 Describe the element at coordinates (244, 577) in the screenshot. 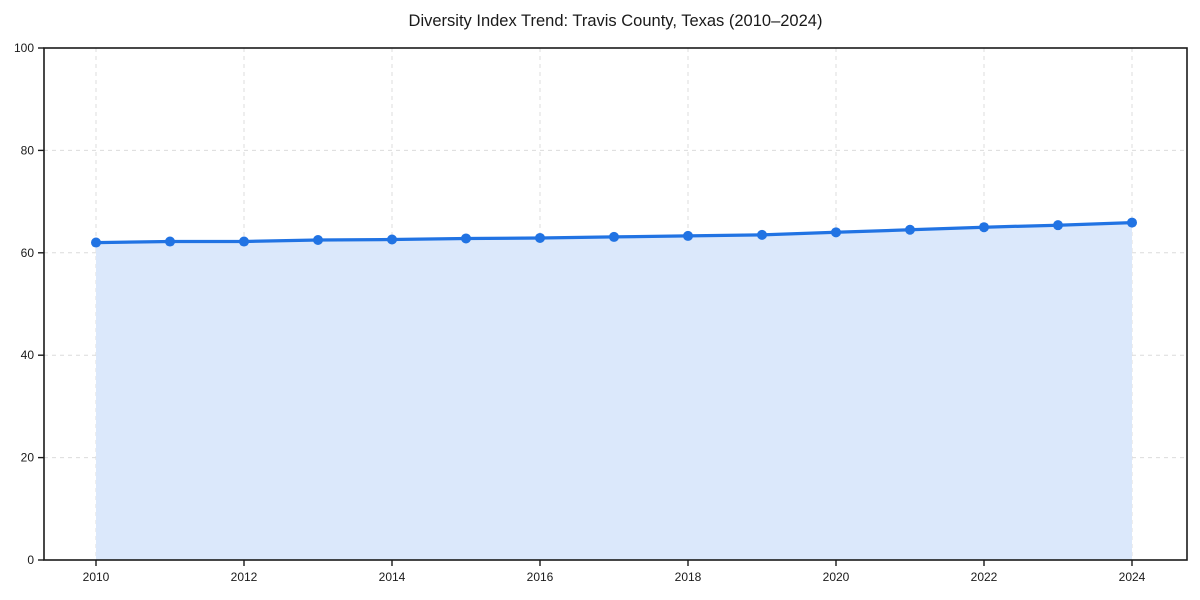

I see `x-tick-label: 2012` at that location.